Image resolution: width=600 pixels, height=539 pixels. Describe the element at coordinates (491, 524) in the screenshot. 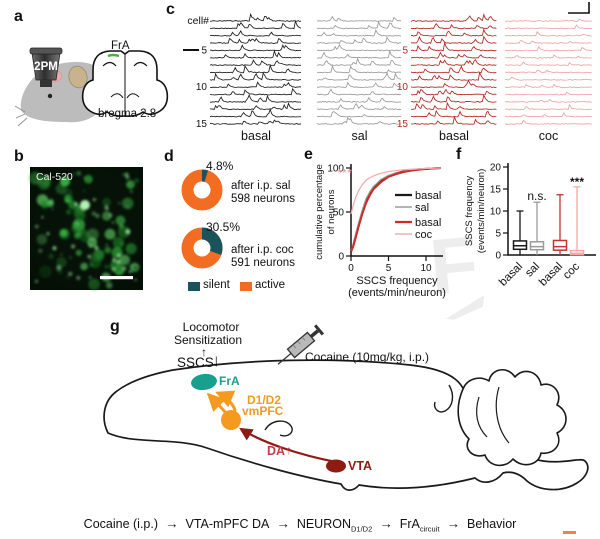

I see `flow-item-behavior: Behavior` at that location.